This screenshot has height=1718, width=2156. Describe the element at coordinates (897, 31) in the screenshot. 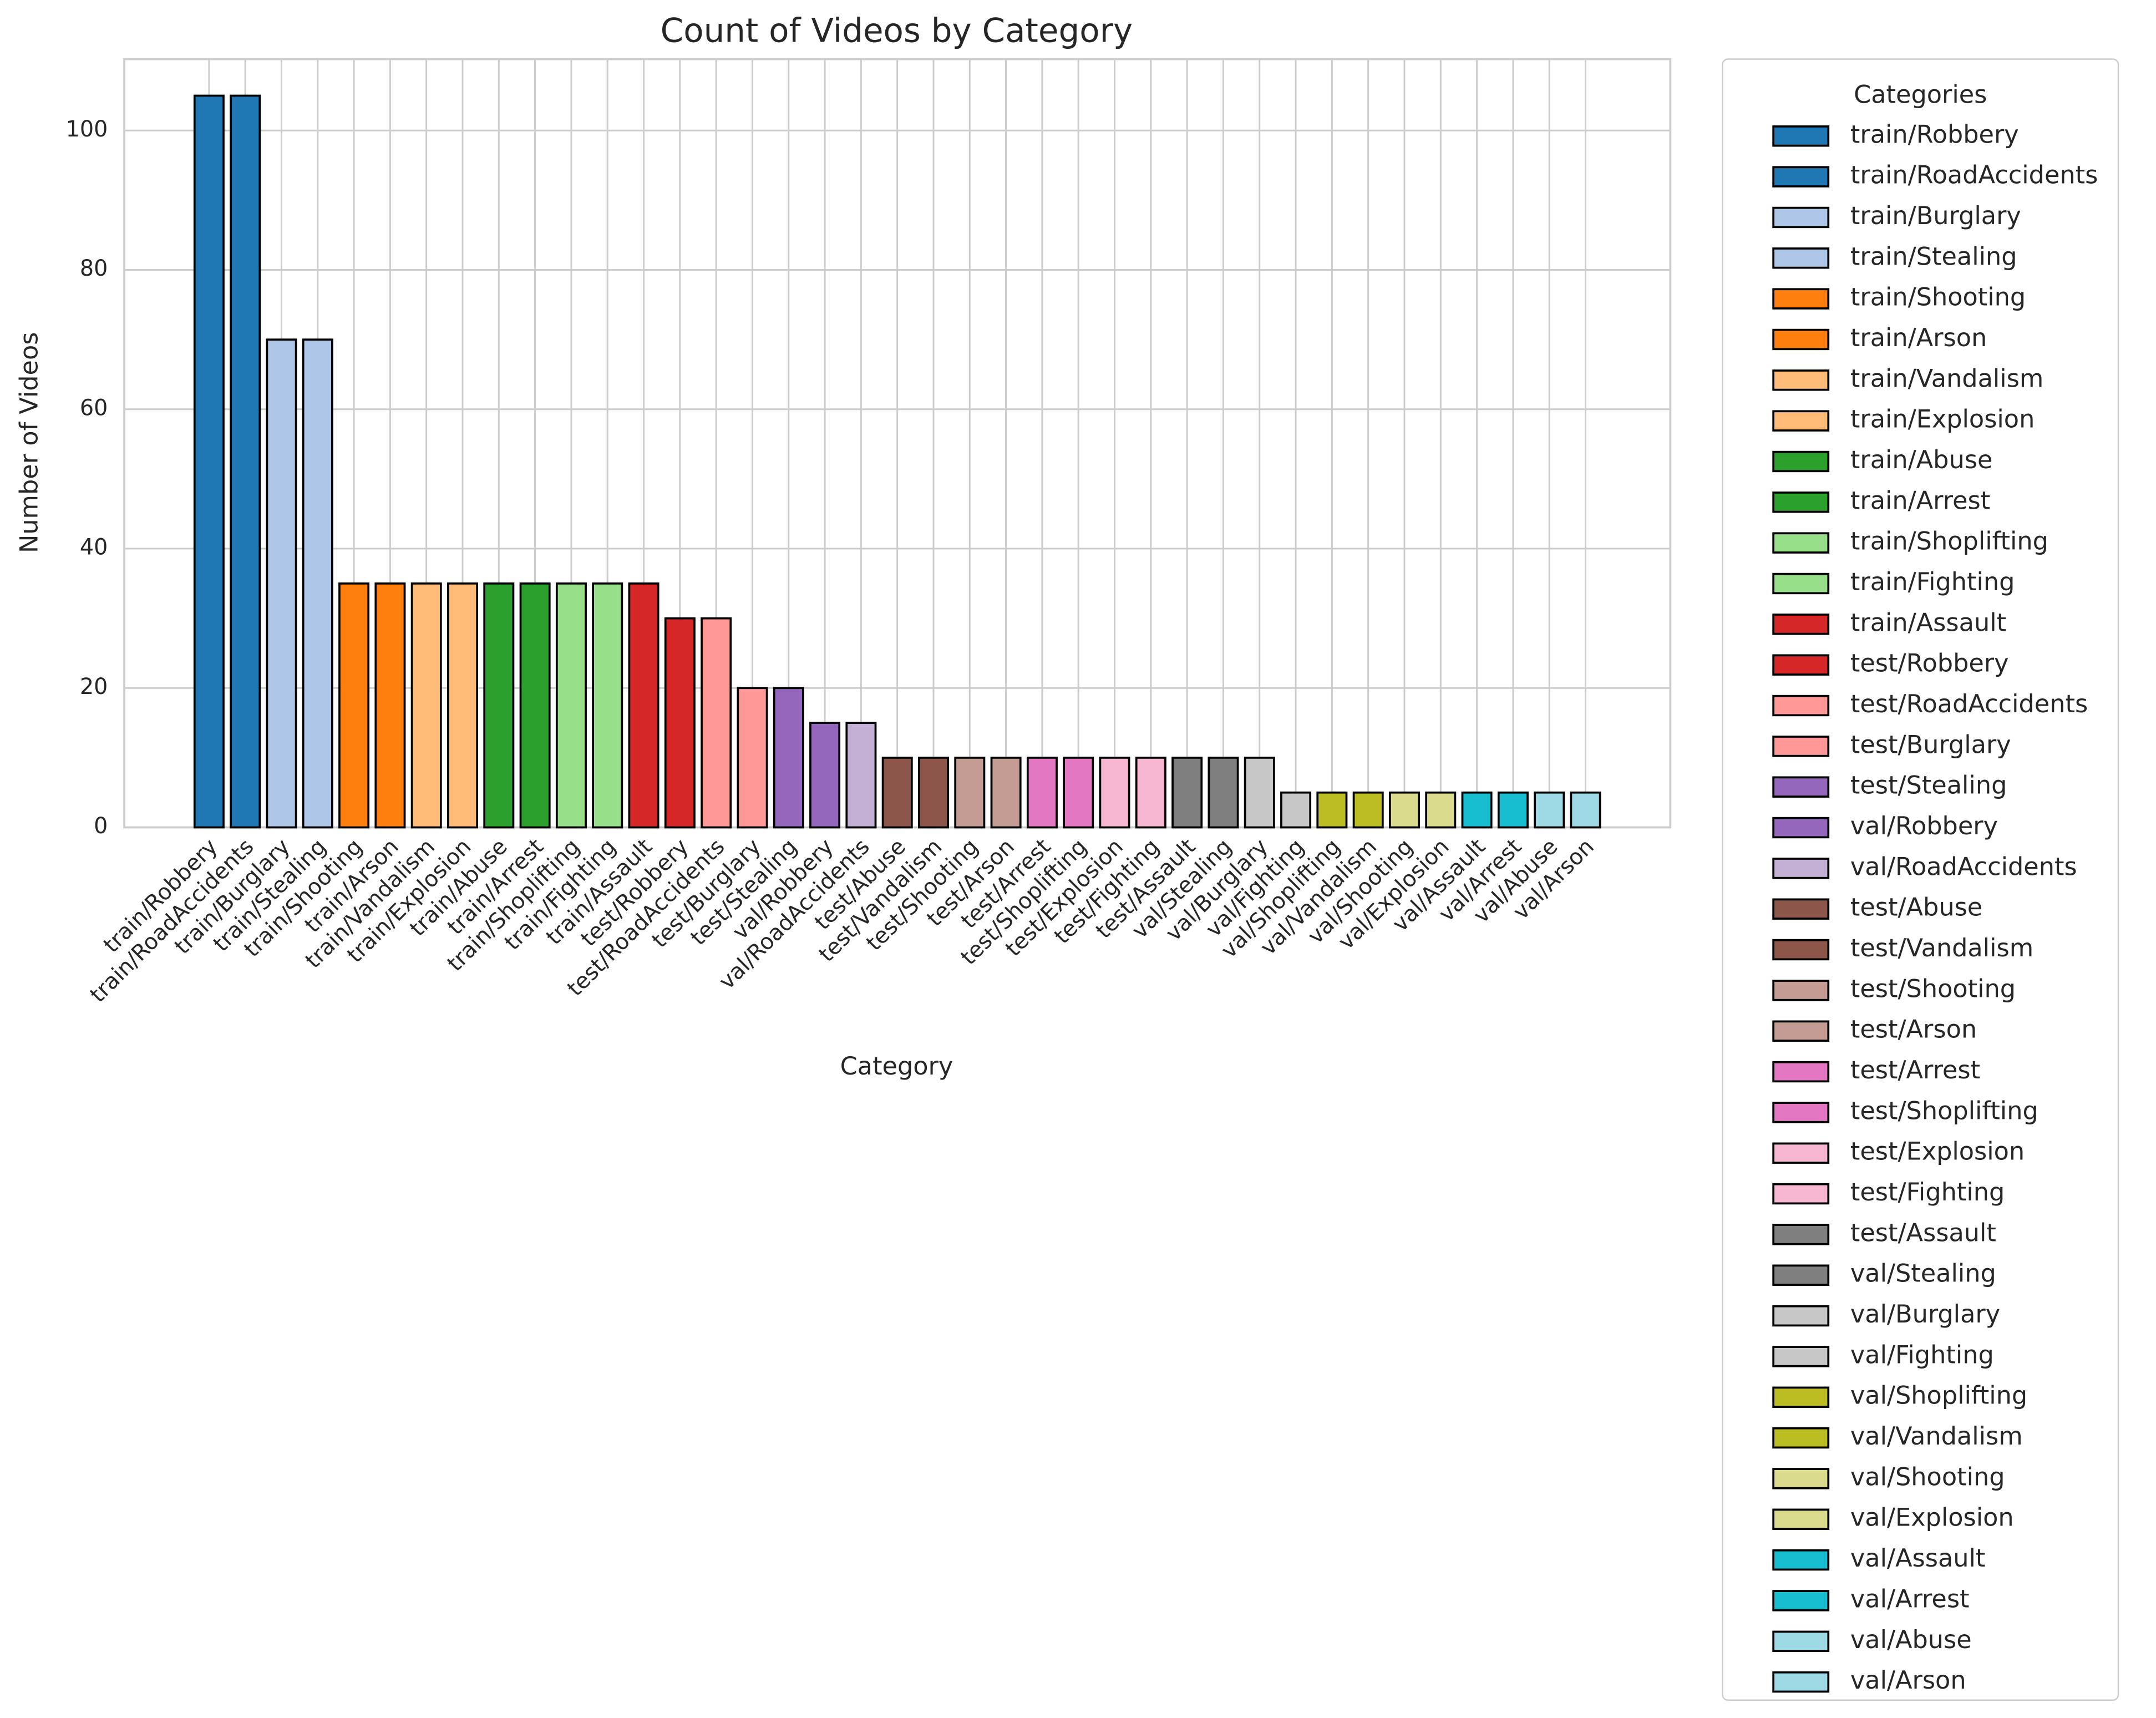

I see `chart-title: Count of Videos by Category` at that location.